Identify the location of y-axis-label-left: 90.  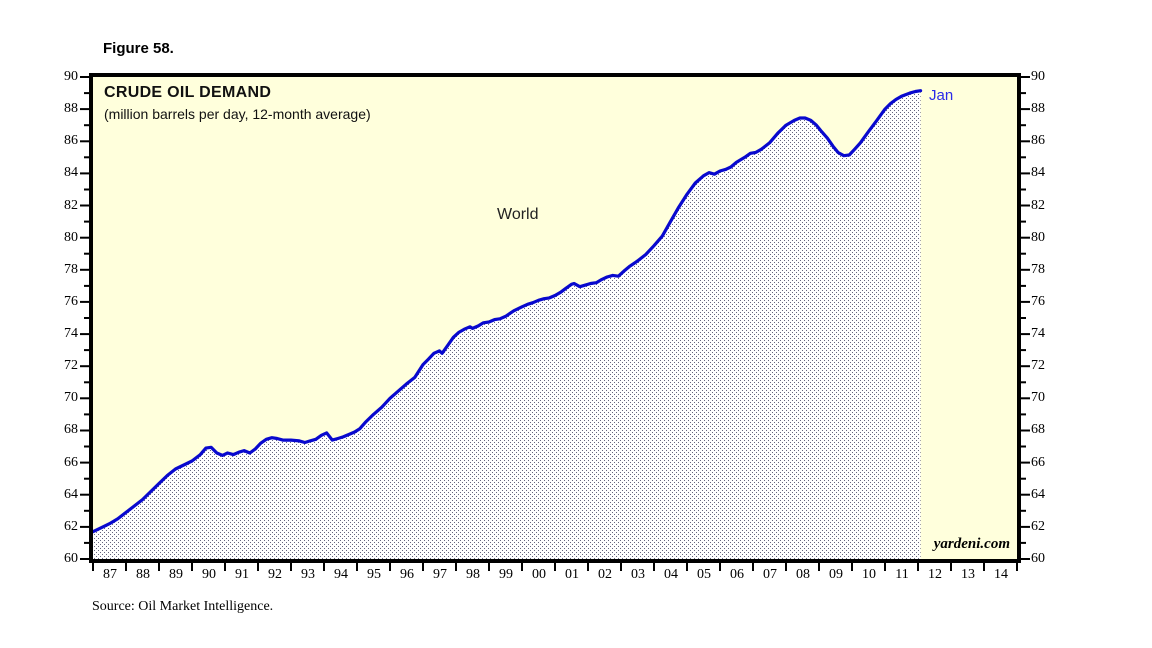
(71, 76).